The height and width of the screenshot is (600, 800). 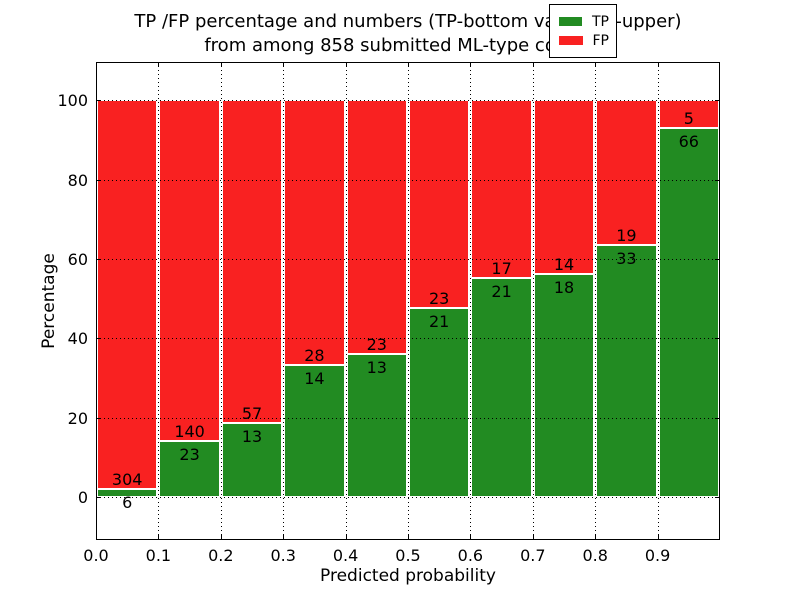 What do you see at coordinates (600, 21) in the screenshot?
I see `legend-label-tp: TP` at bounding box center [600, 21].